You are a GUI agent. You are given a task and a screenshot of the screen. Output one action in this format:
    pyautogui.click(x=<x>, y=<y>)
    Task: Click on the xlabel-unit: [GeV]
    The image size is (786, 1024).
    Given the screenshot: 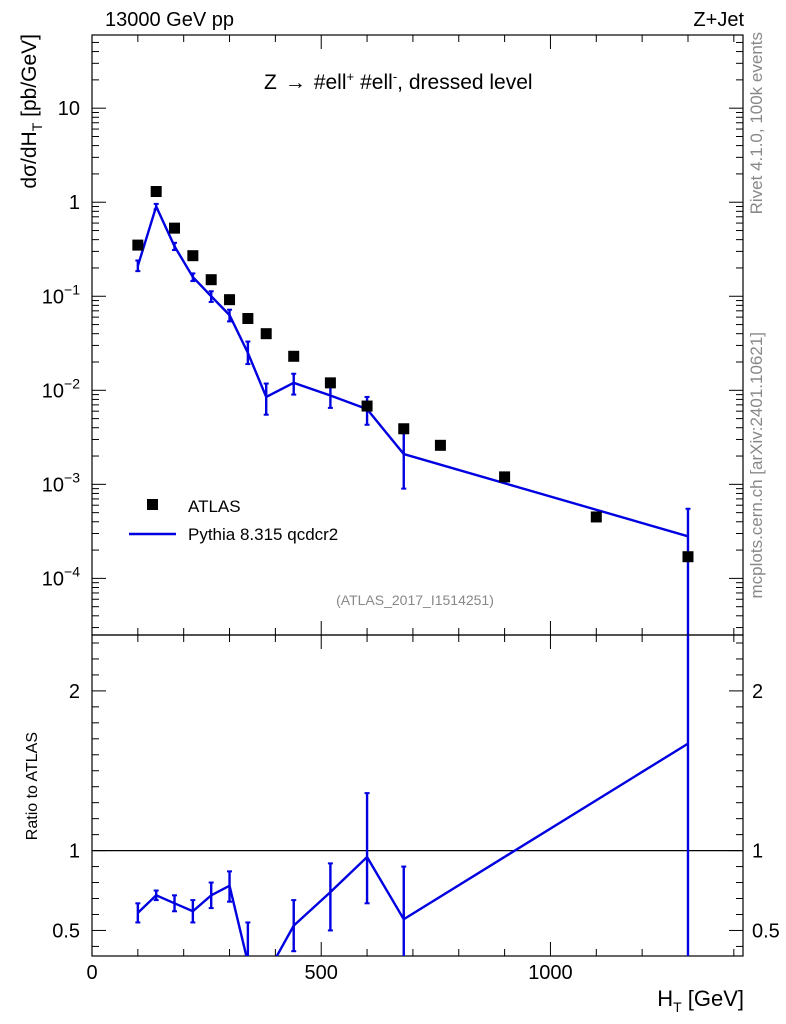 What is the action you would take?
    pyautogui.click(x=713, y=998)
    